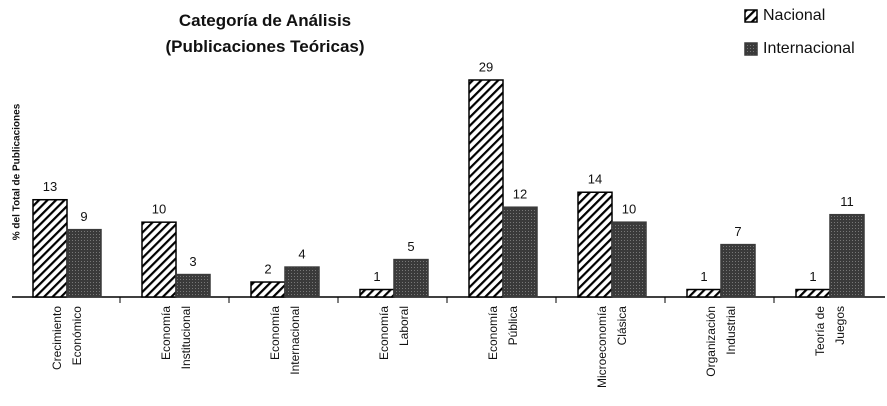 This screenshot has width=887, height=406. I want to click on data-label: 13, so click(50, 186).